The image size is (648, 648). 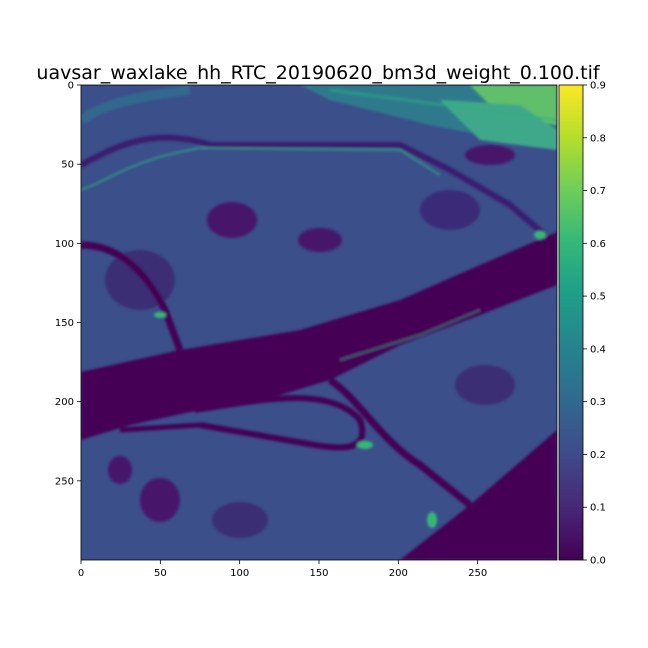 I want to click on x-tick-label: 0, so click(x=81, y=573).